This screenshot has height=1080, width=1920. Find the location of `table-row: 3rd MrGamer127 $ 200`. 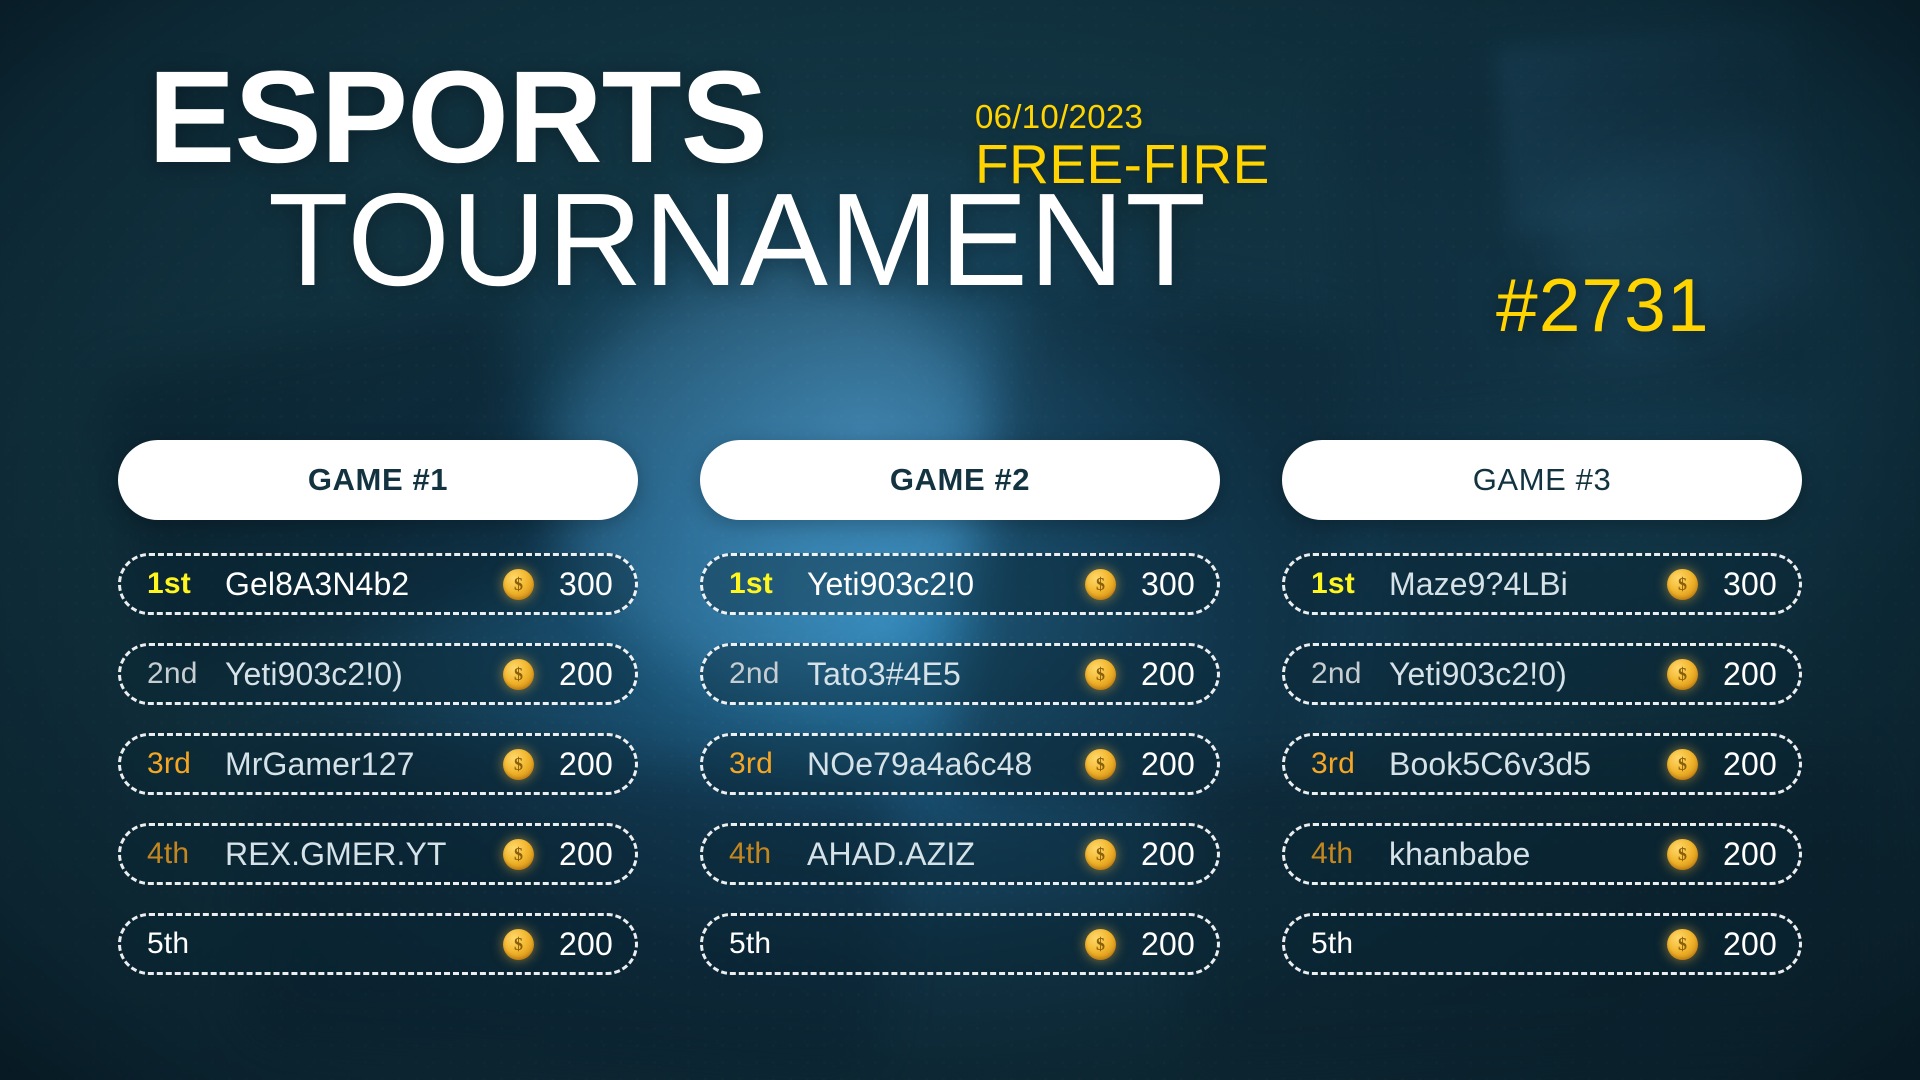

table-row: 3rd MrGamer127 $ 200 is located at coordinates (378, 764).